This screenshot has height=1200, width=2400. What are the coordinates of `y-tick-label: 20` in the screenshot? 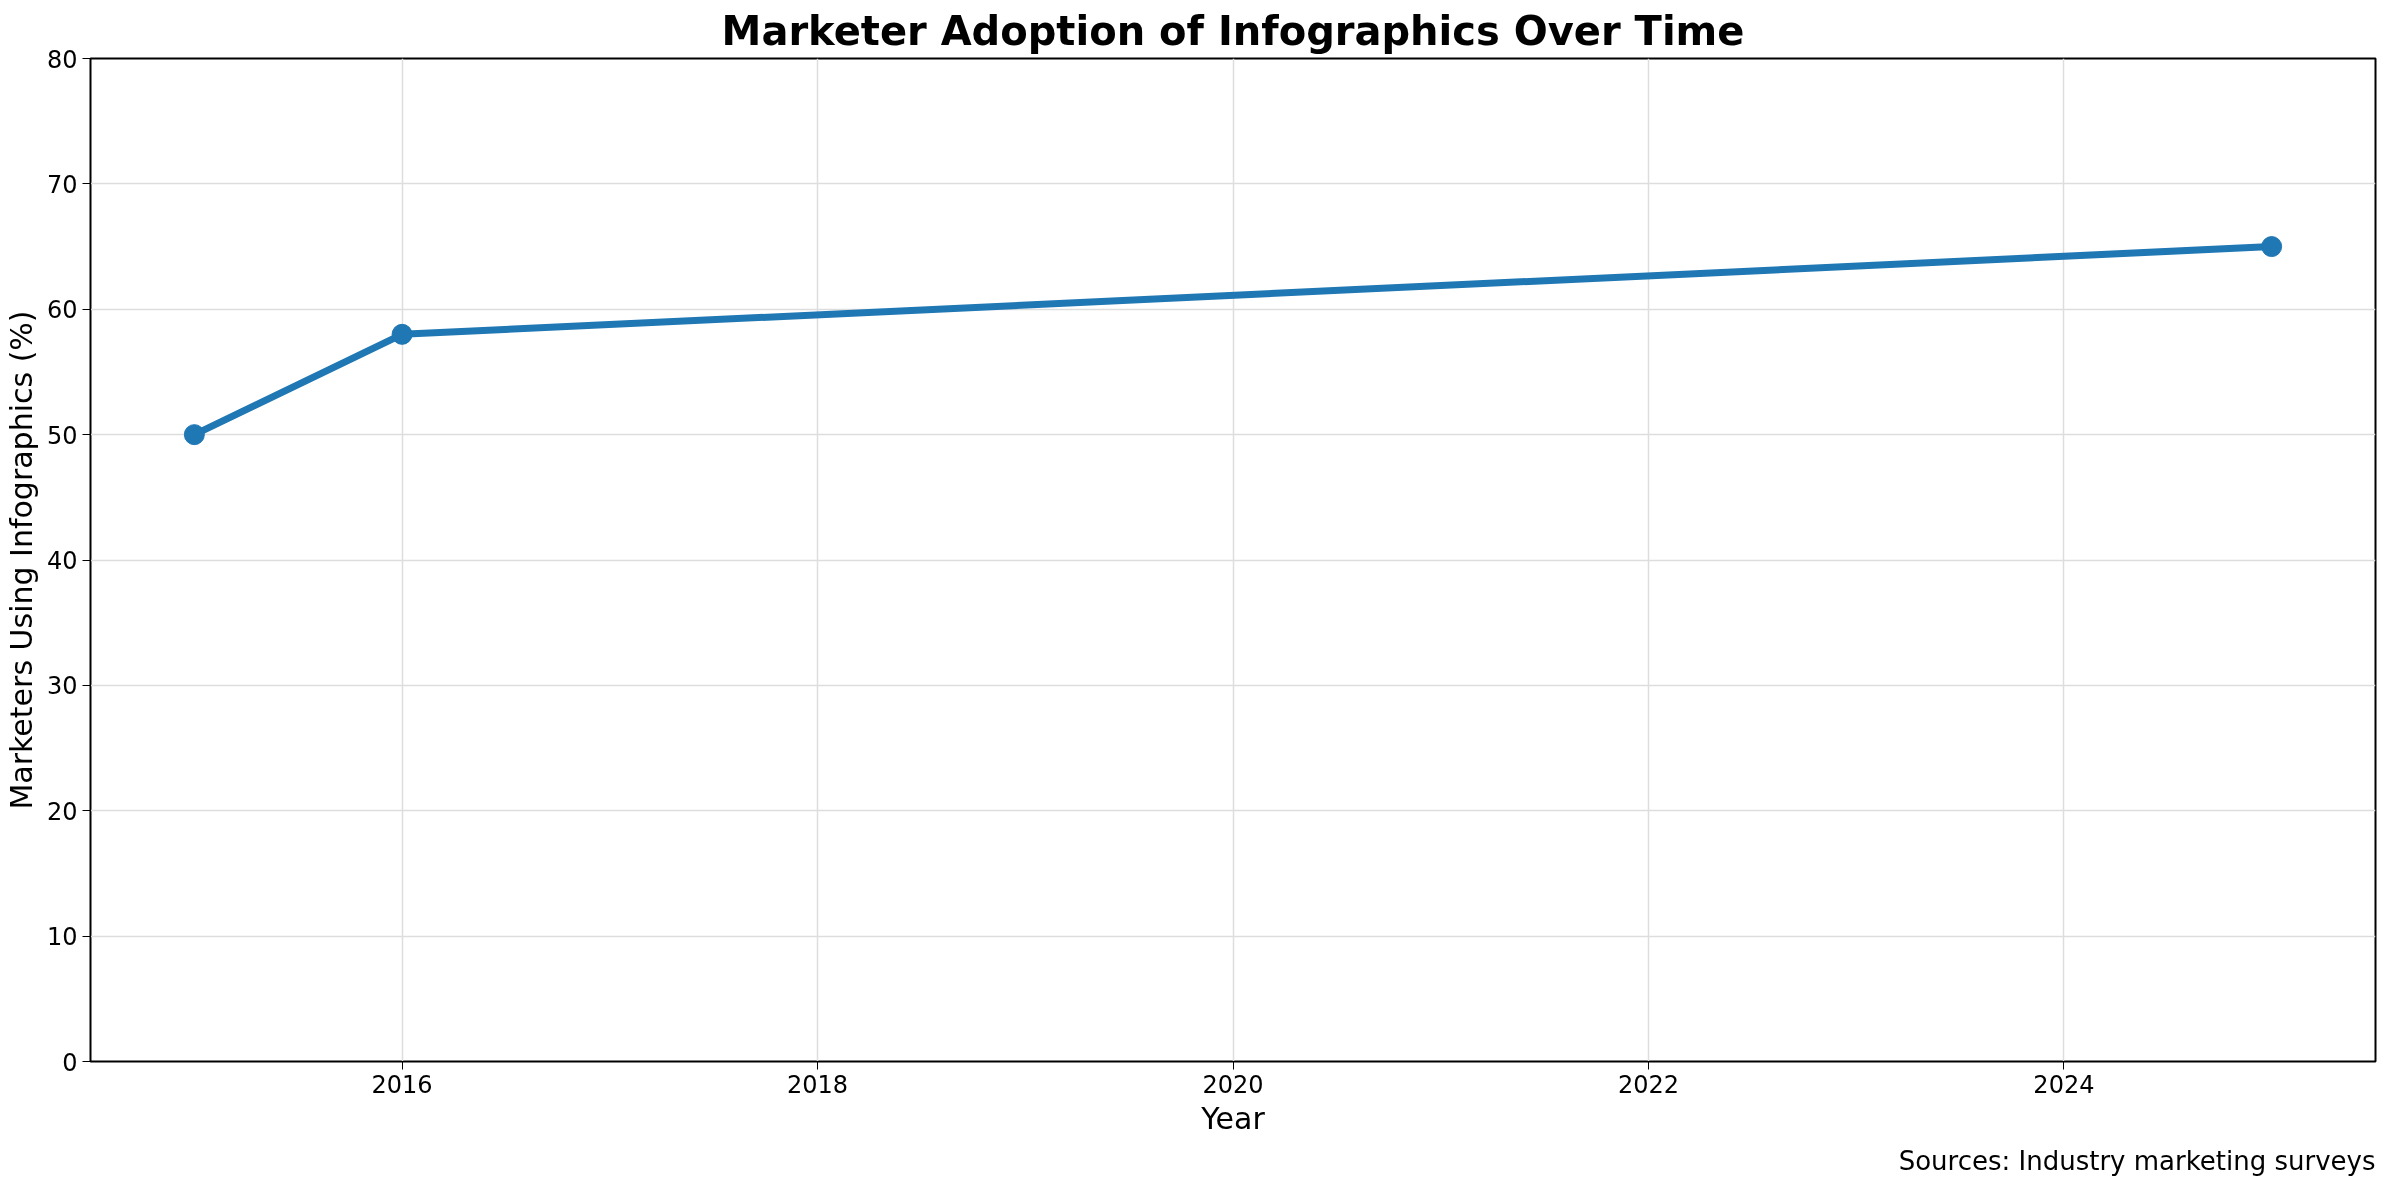 It's located at (62, 811).